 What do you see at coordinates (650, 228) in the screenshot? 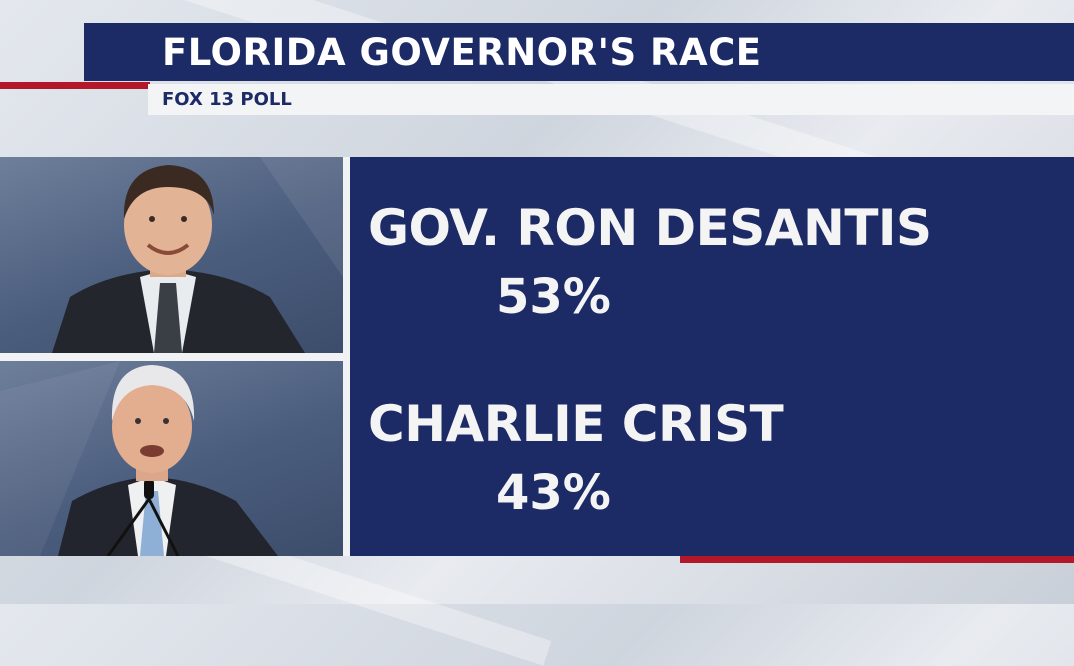
I see `candidate-name-desantis: GOV. RON DESANTIS` at bounding box center [650, 228].